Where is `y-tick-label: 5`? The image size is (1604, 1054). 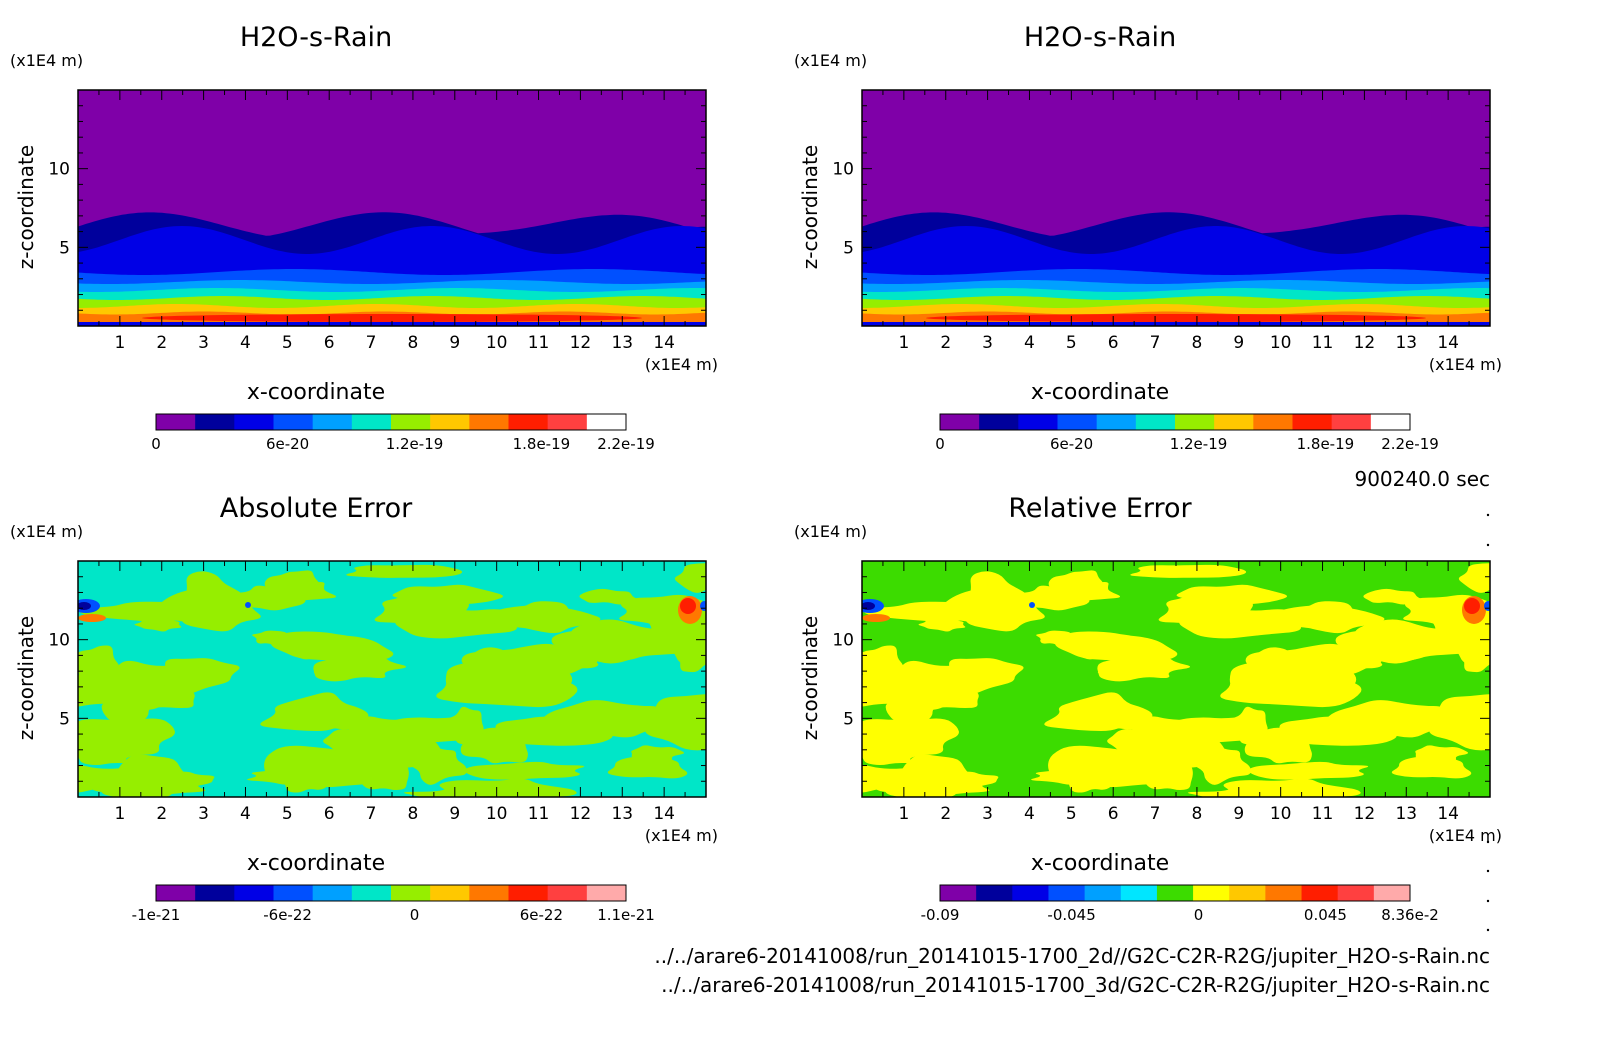 y-tick-label: 5 is located at coordinates (64, 248).